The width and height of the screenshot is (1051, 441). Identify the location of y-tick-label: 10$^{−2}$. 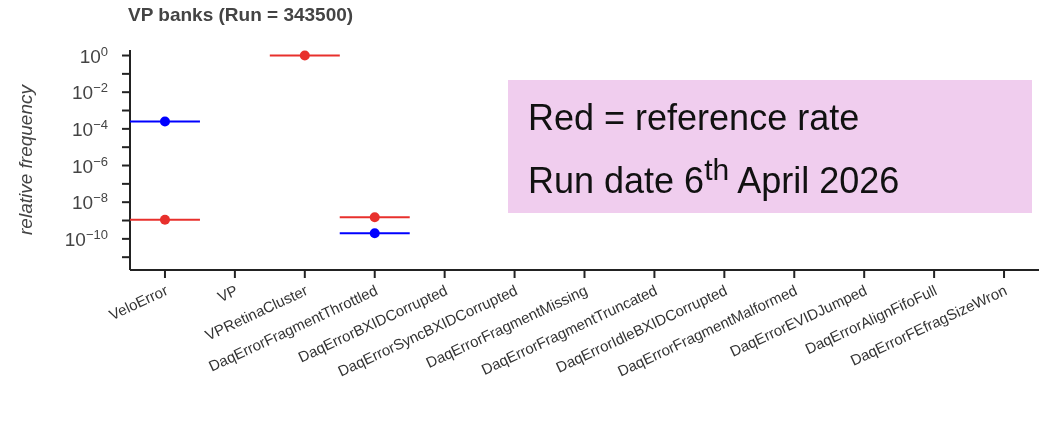
(90, 91).